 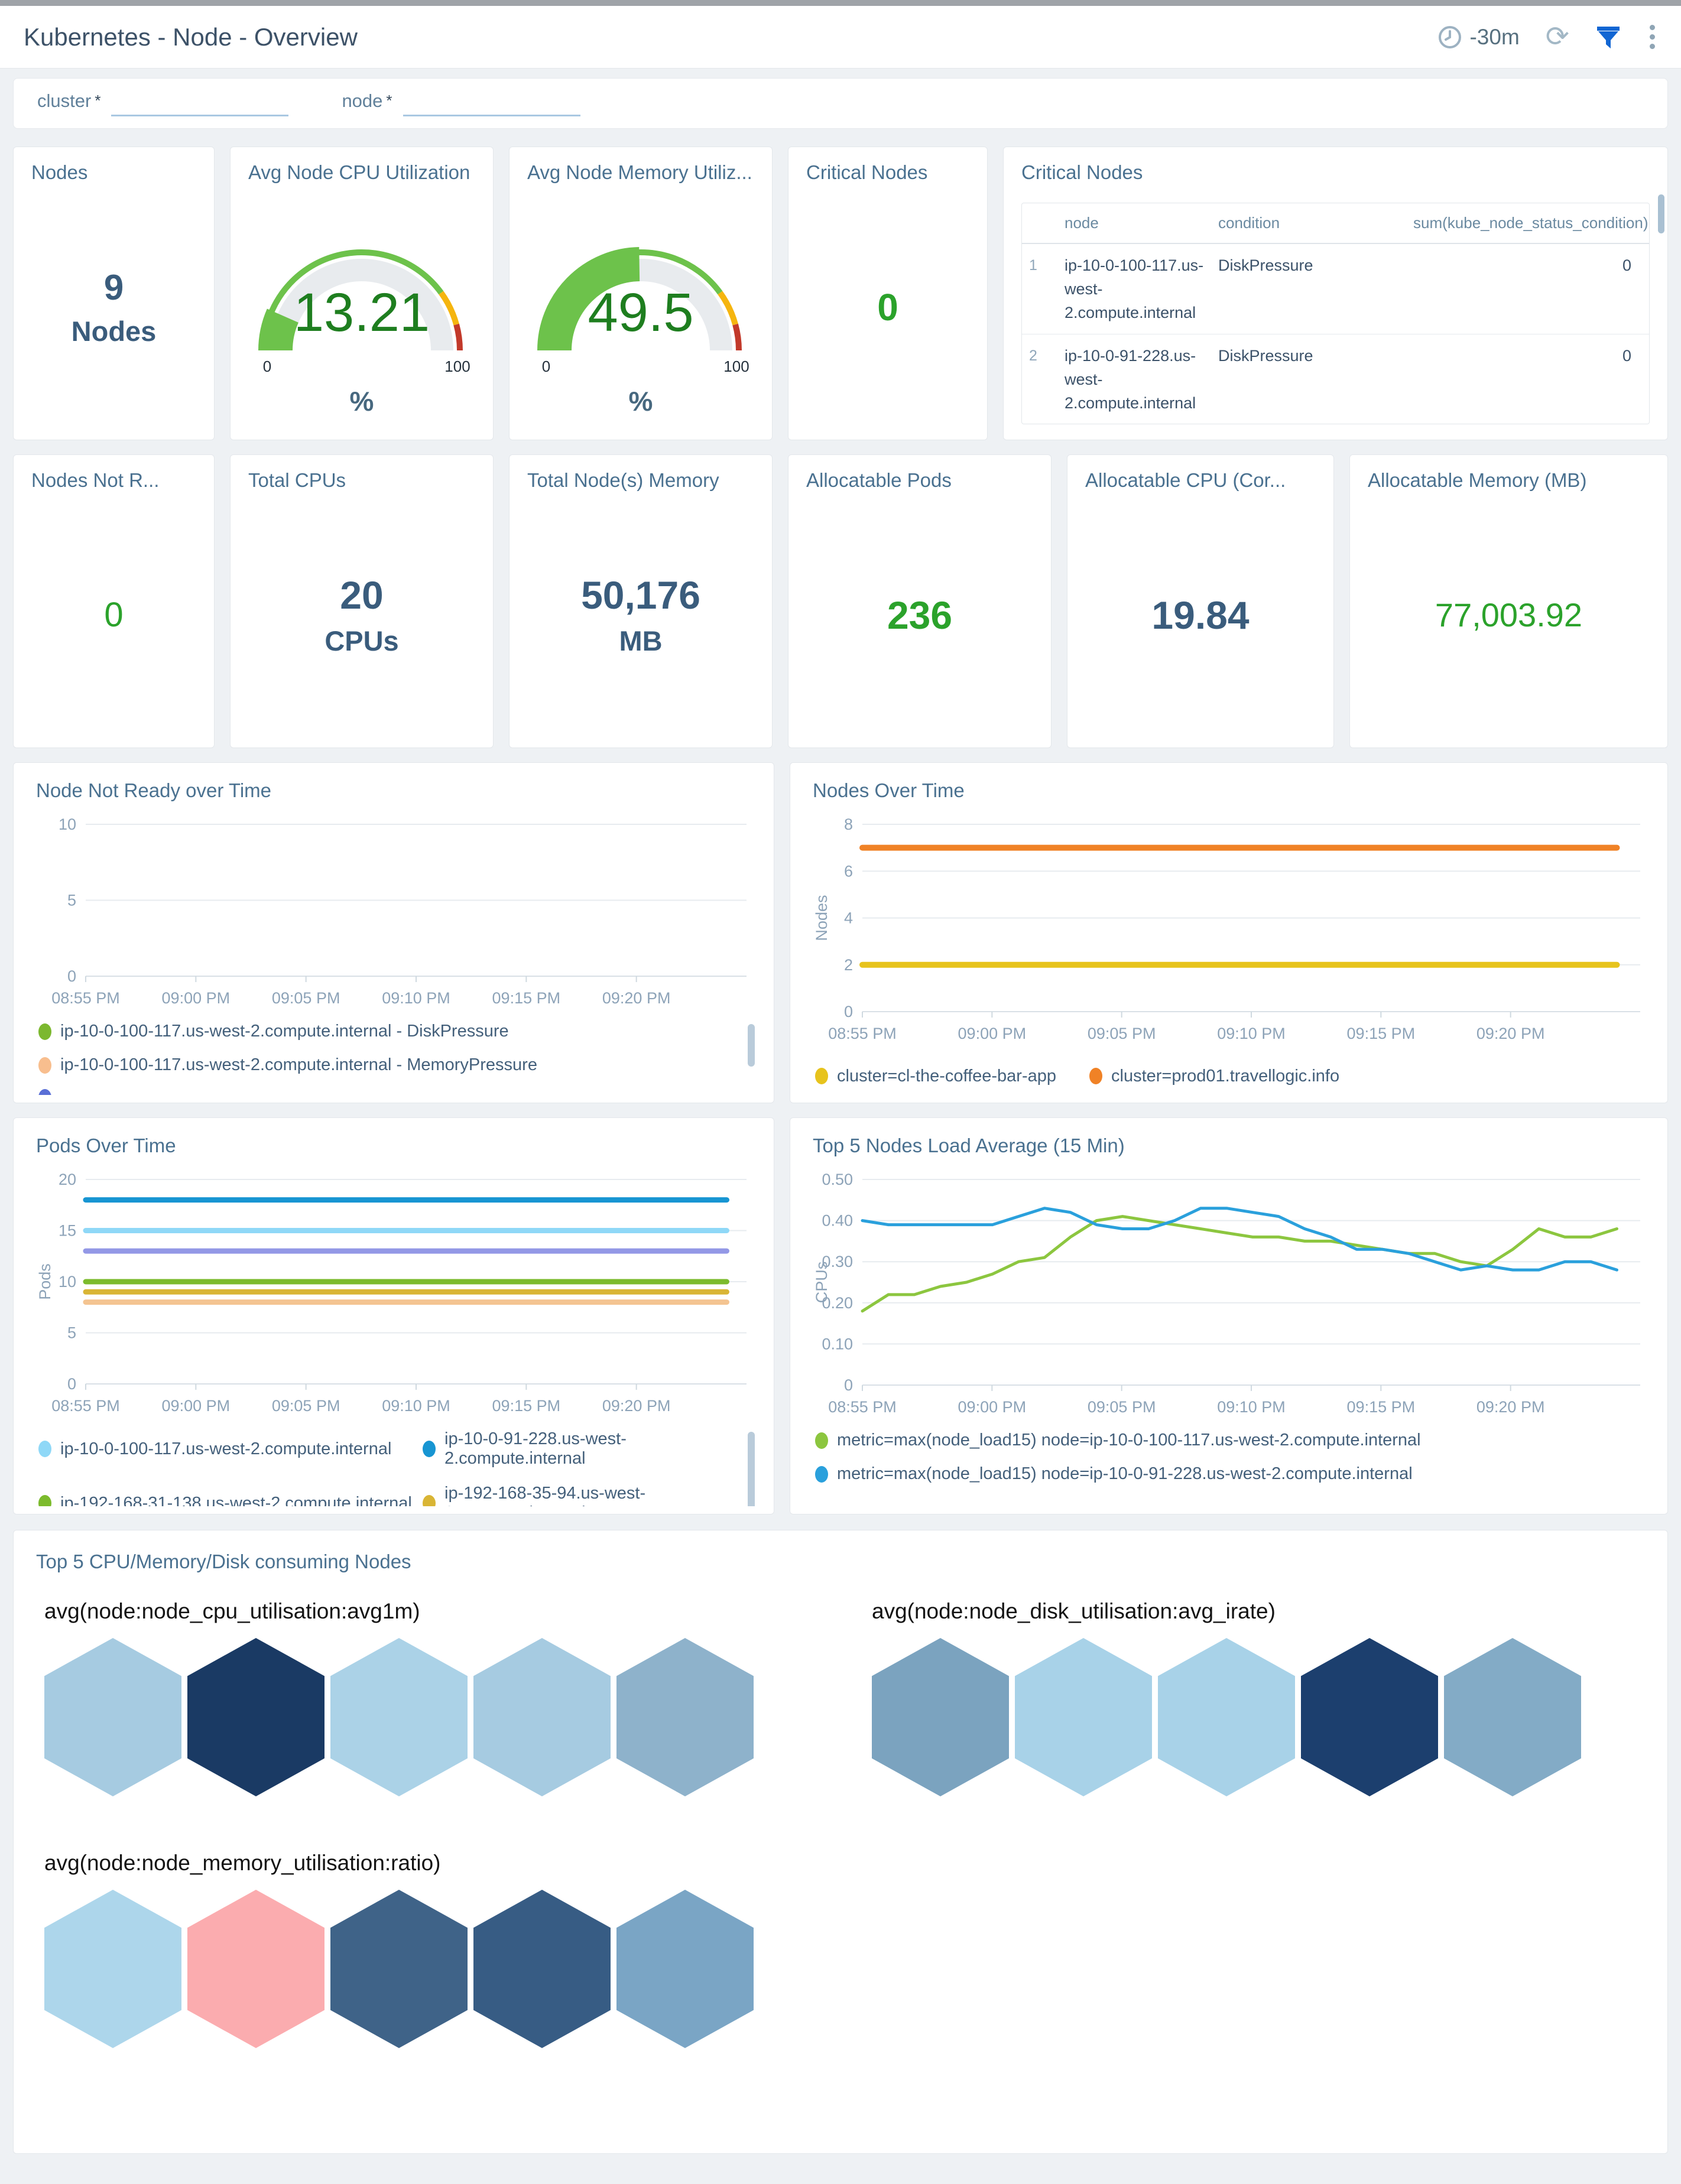 I want to click on refresh-icon: ⟳, so click(x=1557, y=37).